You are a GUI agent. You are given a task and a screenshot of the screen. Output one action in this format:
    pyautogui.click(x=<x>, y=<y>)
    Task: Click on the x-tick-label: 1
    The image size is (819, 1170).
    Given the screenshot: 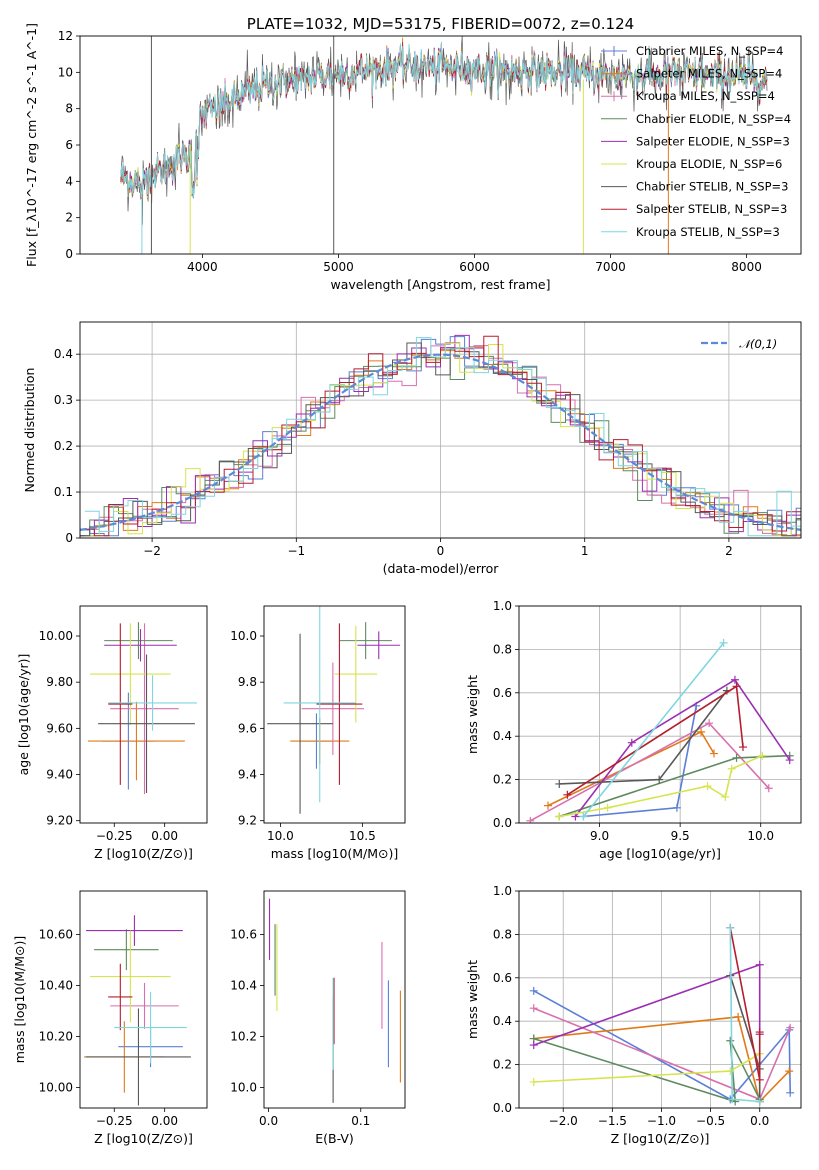 What is the action you would take?
    pyautogui.click(x=585, y=551)
    